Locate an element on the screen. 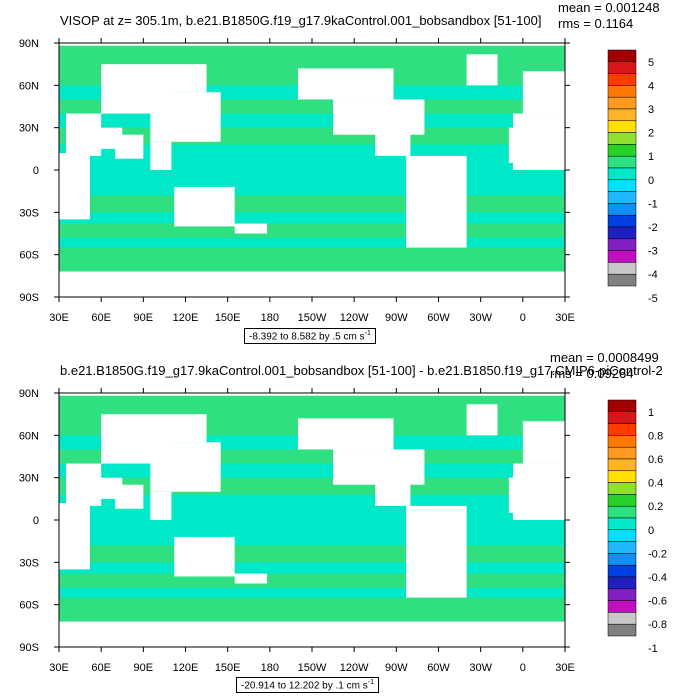 The width and height of the screenshot is (700, 700). contour-range-box: -20.914 to 12.202 by .1 cm s-1 is located at coordinates (307, 685).